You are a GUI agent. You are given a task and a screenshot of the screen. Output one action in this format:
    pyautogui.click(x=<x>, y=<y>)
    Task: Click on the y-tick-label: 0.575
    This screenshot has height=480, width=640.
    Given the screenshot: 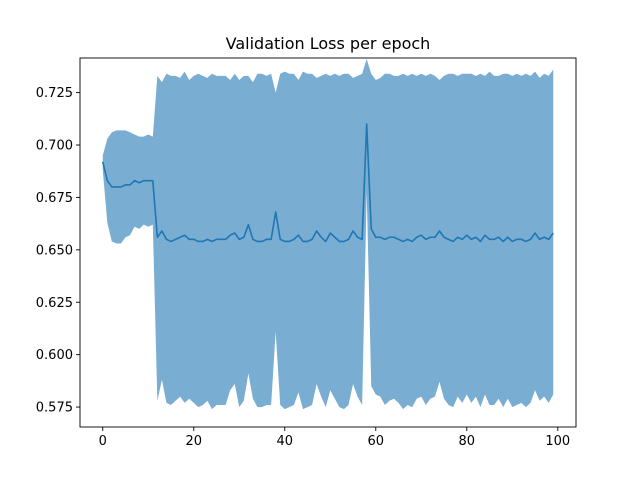 What is the action you would take?
    pyautogui.click(x=54, y=408)
    